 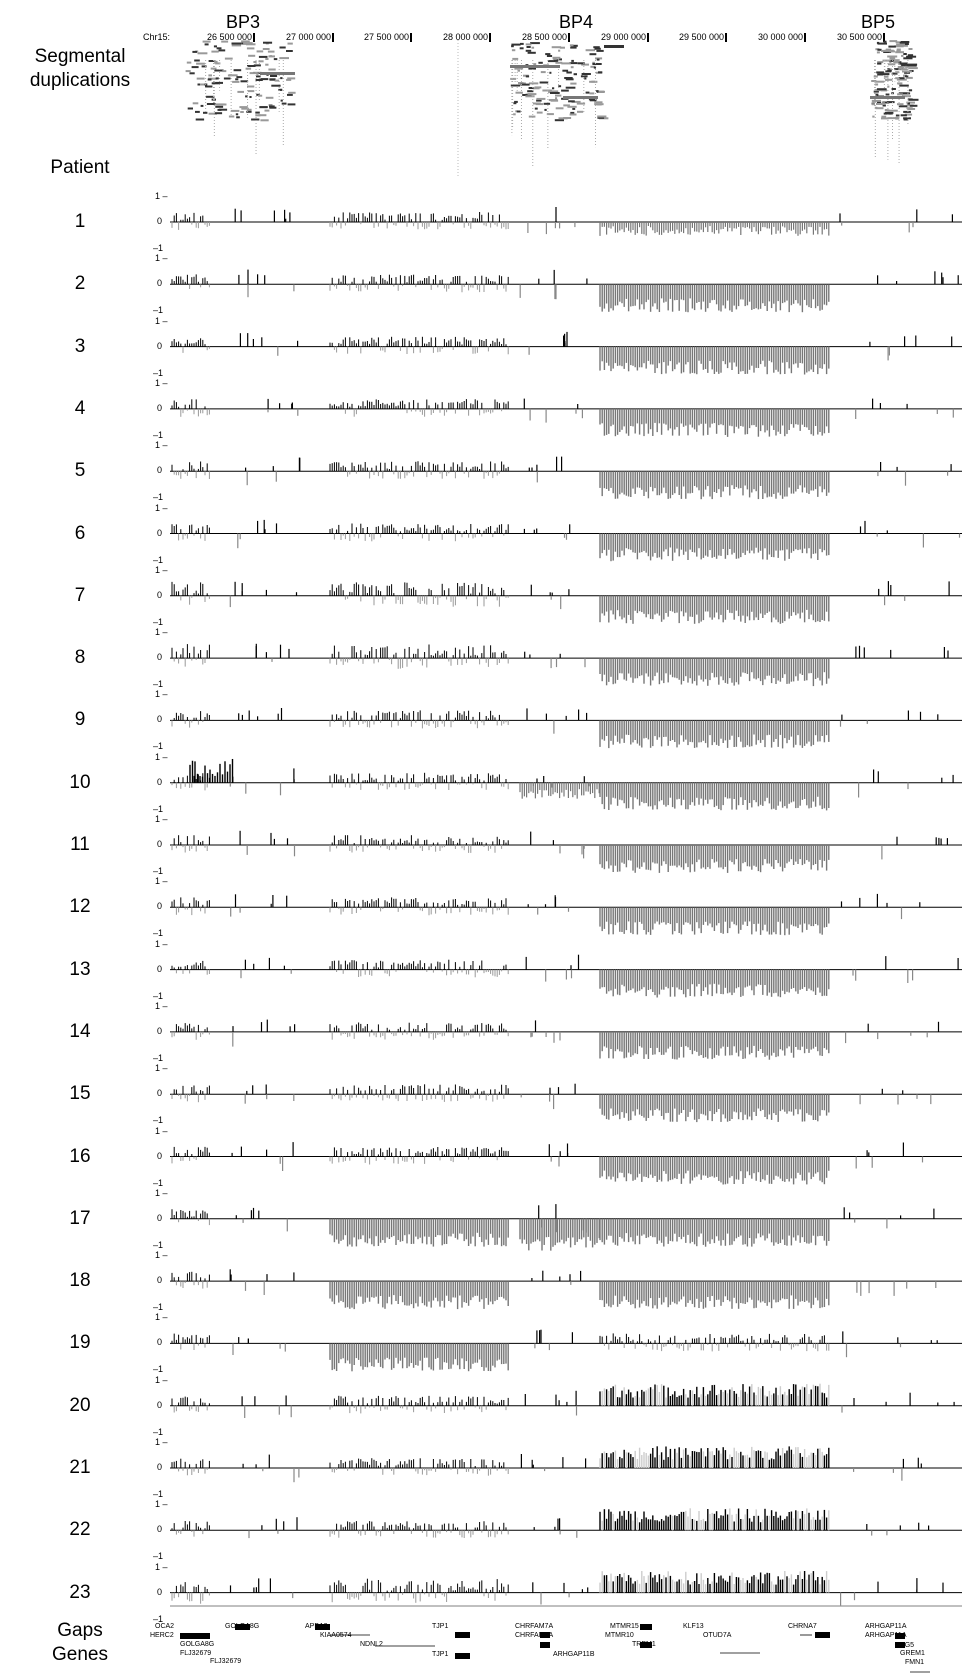 I want to click on coordinate-27500000: 27 500 000, so click(x=388, y=37).